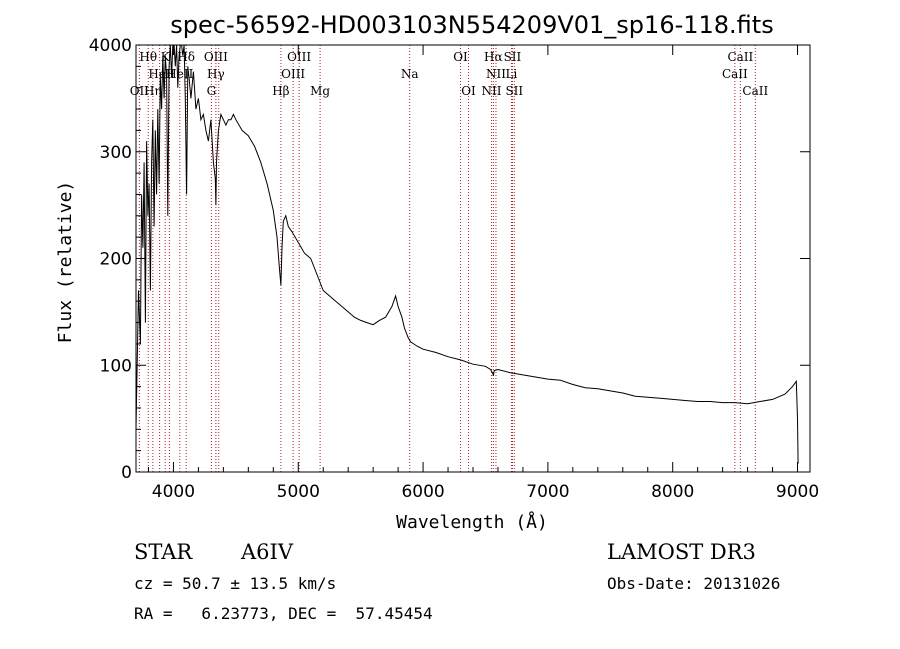 This screenshot has height=649, width=900. What do you see at coordinates (410, 74) in the screenshot?
I see `spectral-line-label: Na` at bounding box center [410, 74].